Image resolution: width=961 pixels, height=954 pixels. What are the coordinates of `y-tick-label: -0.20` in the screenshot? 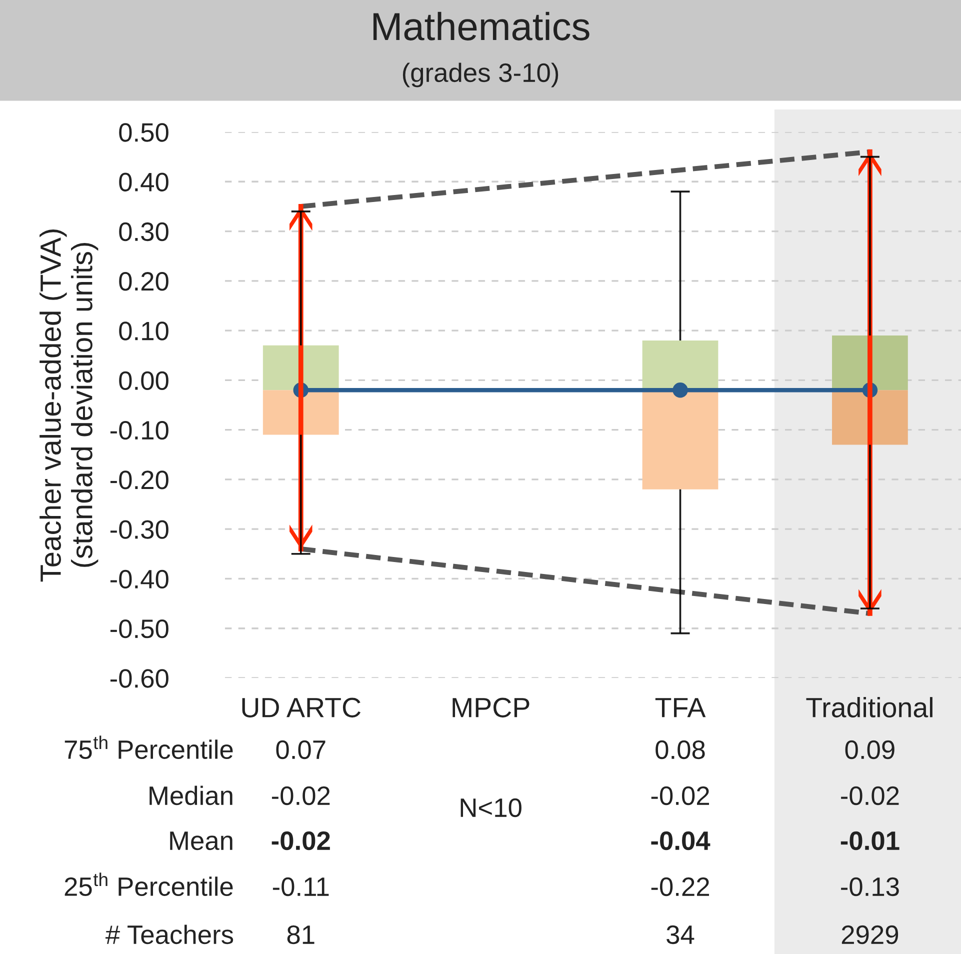 It's located at (139, 480).